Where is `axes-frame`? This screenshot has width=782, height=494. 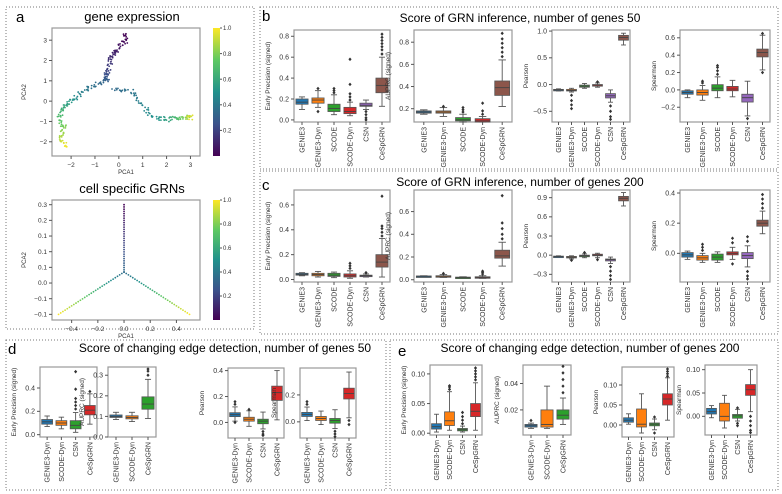
axes-frame is located at coordinates (456, 400).